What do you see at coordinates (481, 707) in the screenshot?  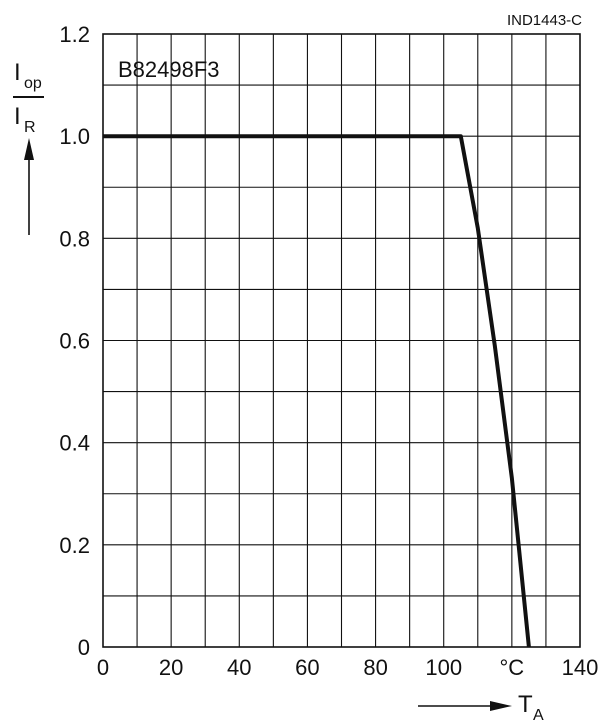 I see `x-axis-label: T A` at bounding box center [481, 707].